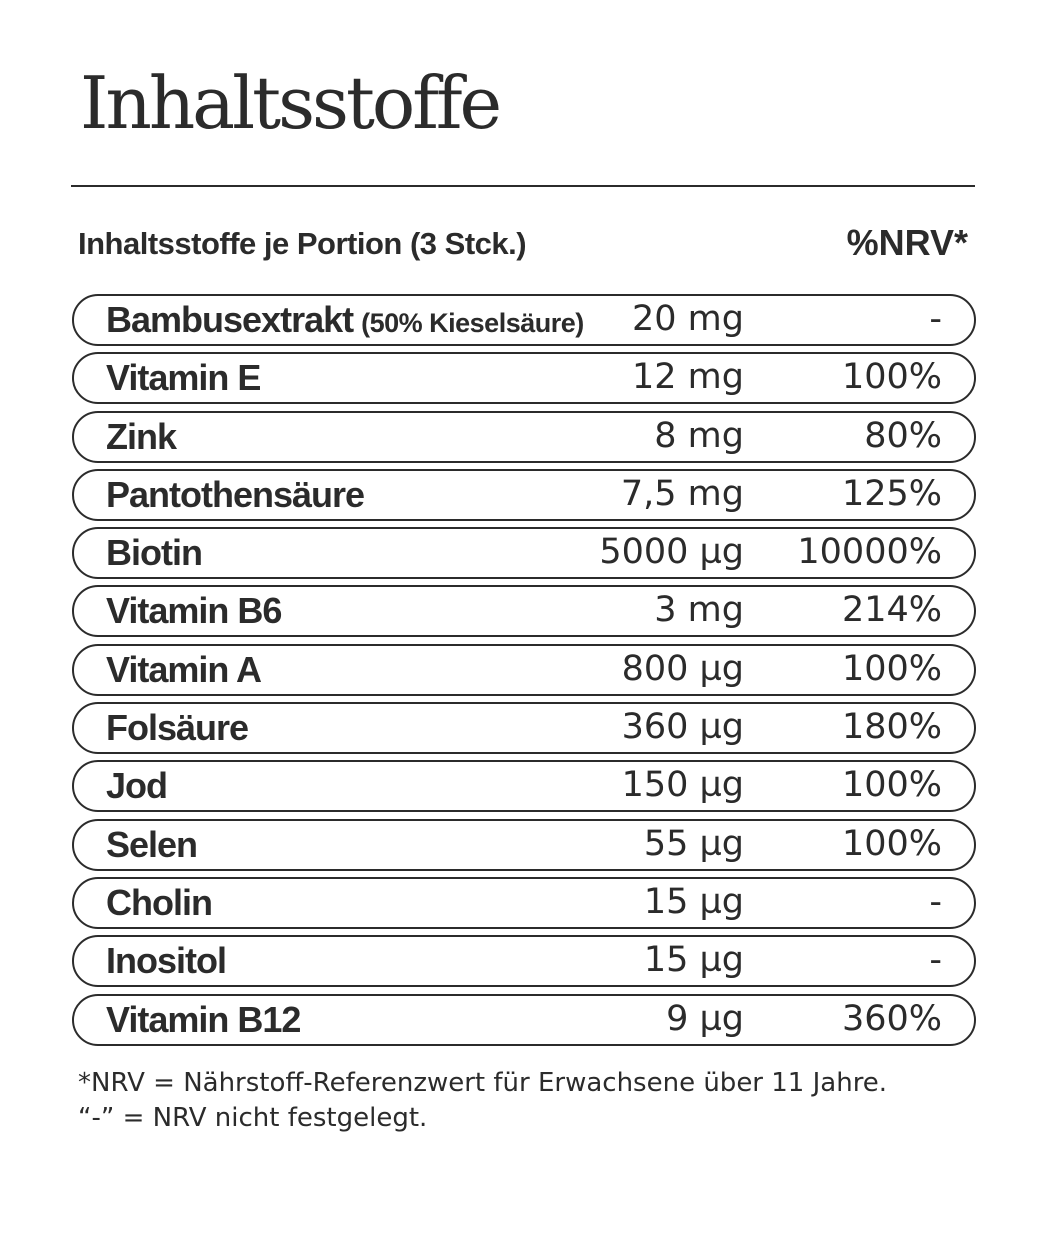  What do you see at coordinates (166, 961) in the screenshot?
I see `ingredient-name: Inositol` at bounding box center [166, 961].